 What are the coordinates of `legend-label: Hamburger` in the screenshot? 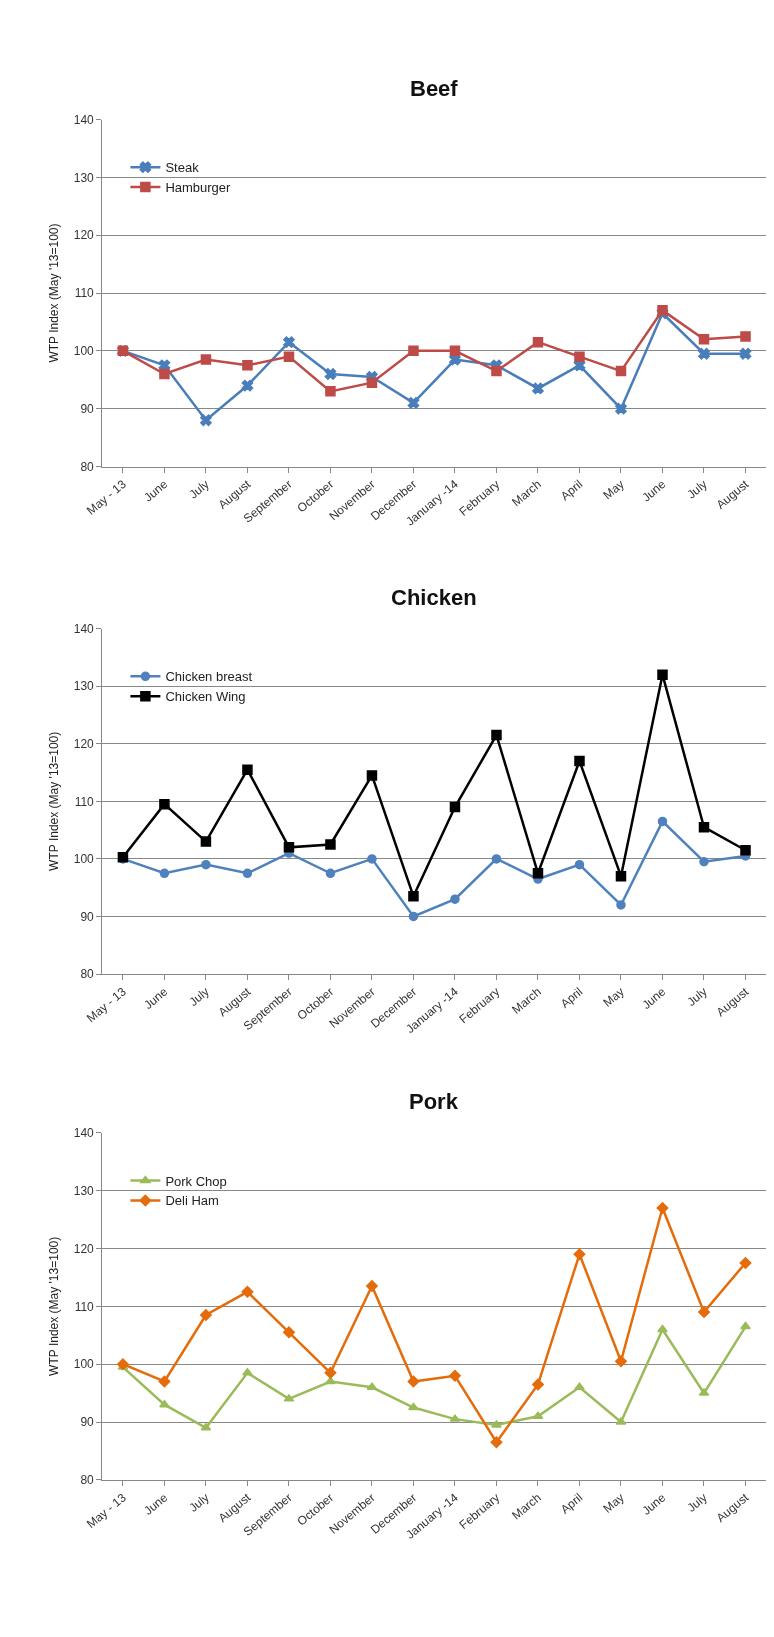 It's located at (198, 188).